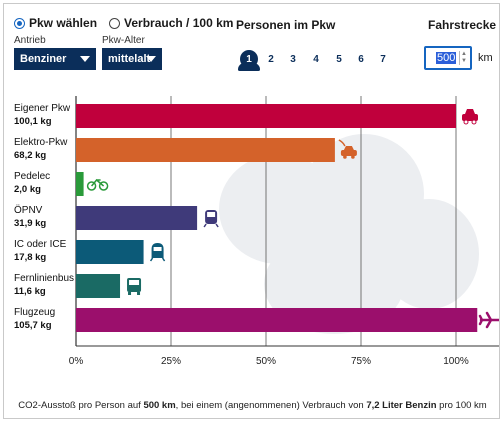 The height and width of the screenshot is (423, 504). I want to click on distance-input: 500 ▲ ▼, so click(448, 58).